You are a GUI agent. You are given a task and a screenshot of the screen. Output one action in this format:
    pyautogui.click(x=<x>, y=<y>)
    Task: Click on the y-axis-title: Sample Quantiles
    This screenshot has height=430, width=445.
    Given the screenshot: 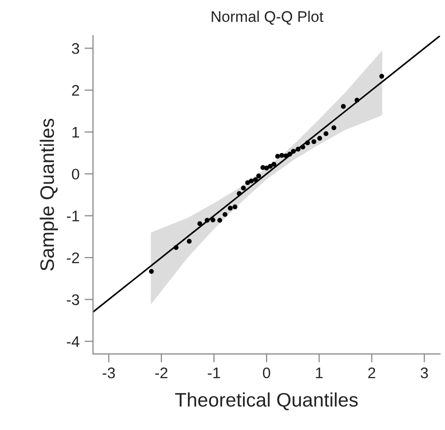 What is the action you would take?
    pyautogui.click(x=49, y=194)
    